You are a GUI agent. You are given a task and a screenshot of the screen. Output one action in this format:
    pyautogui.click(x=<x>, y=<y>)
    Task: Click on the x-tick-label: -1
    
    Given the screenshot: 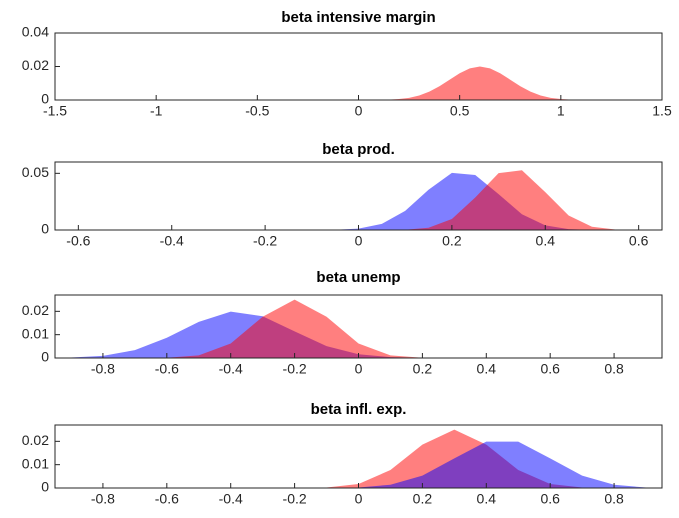 What is the action you would take?
    pyautogui.click(x=156, y=111)
    